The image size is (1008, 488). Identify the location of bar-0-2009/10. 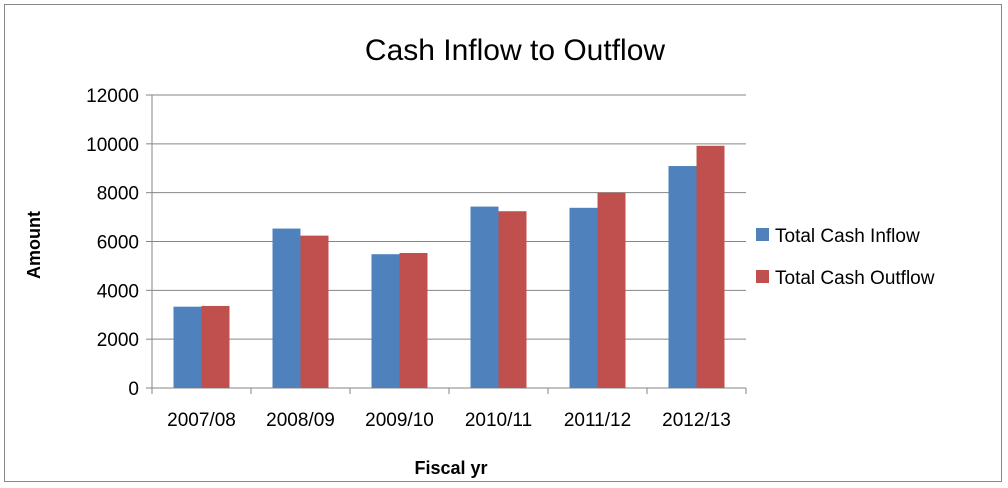
(385, 321).